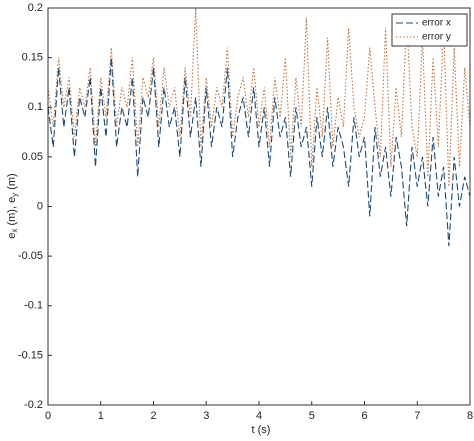  Describe the element at coordinates (33, 405) in the screenshot. I see `y-tick-label: -0.2` at that location.